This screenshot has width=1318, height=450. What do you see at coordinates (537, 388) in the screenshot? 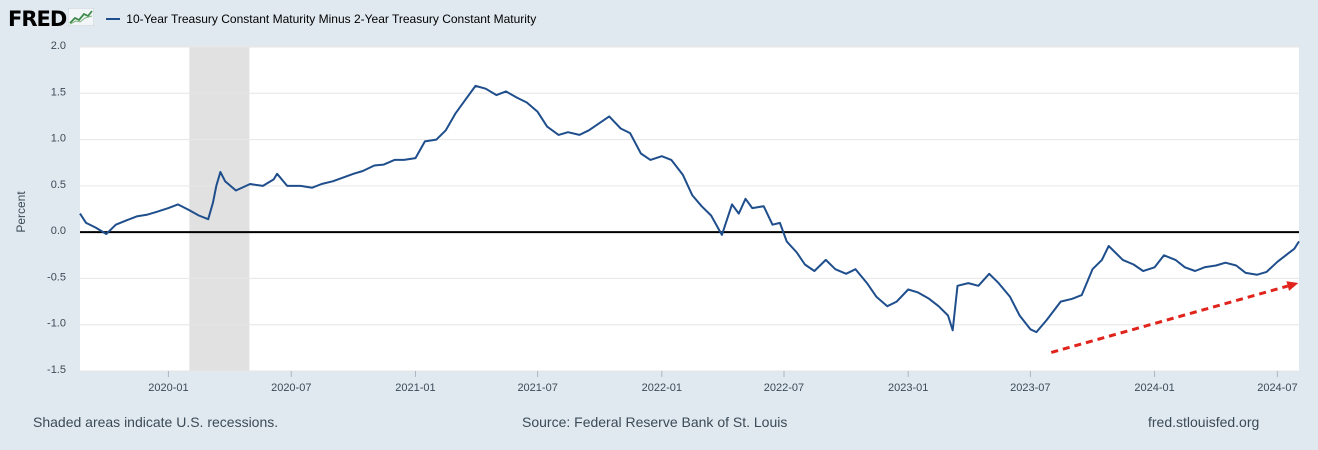
I see `x-tick-label: 2021-07` at bounding box center [537, 388].